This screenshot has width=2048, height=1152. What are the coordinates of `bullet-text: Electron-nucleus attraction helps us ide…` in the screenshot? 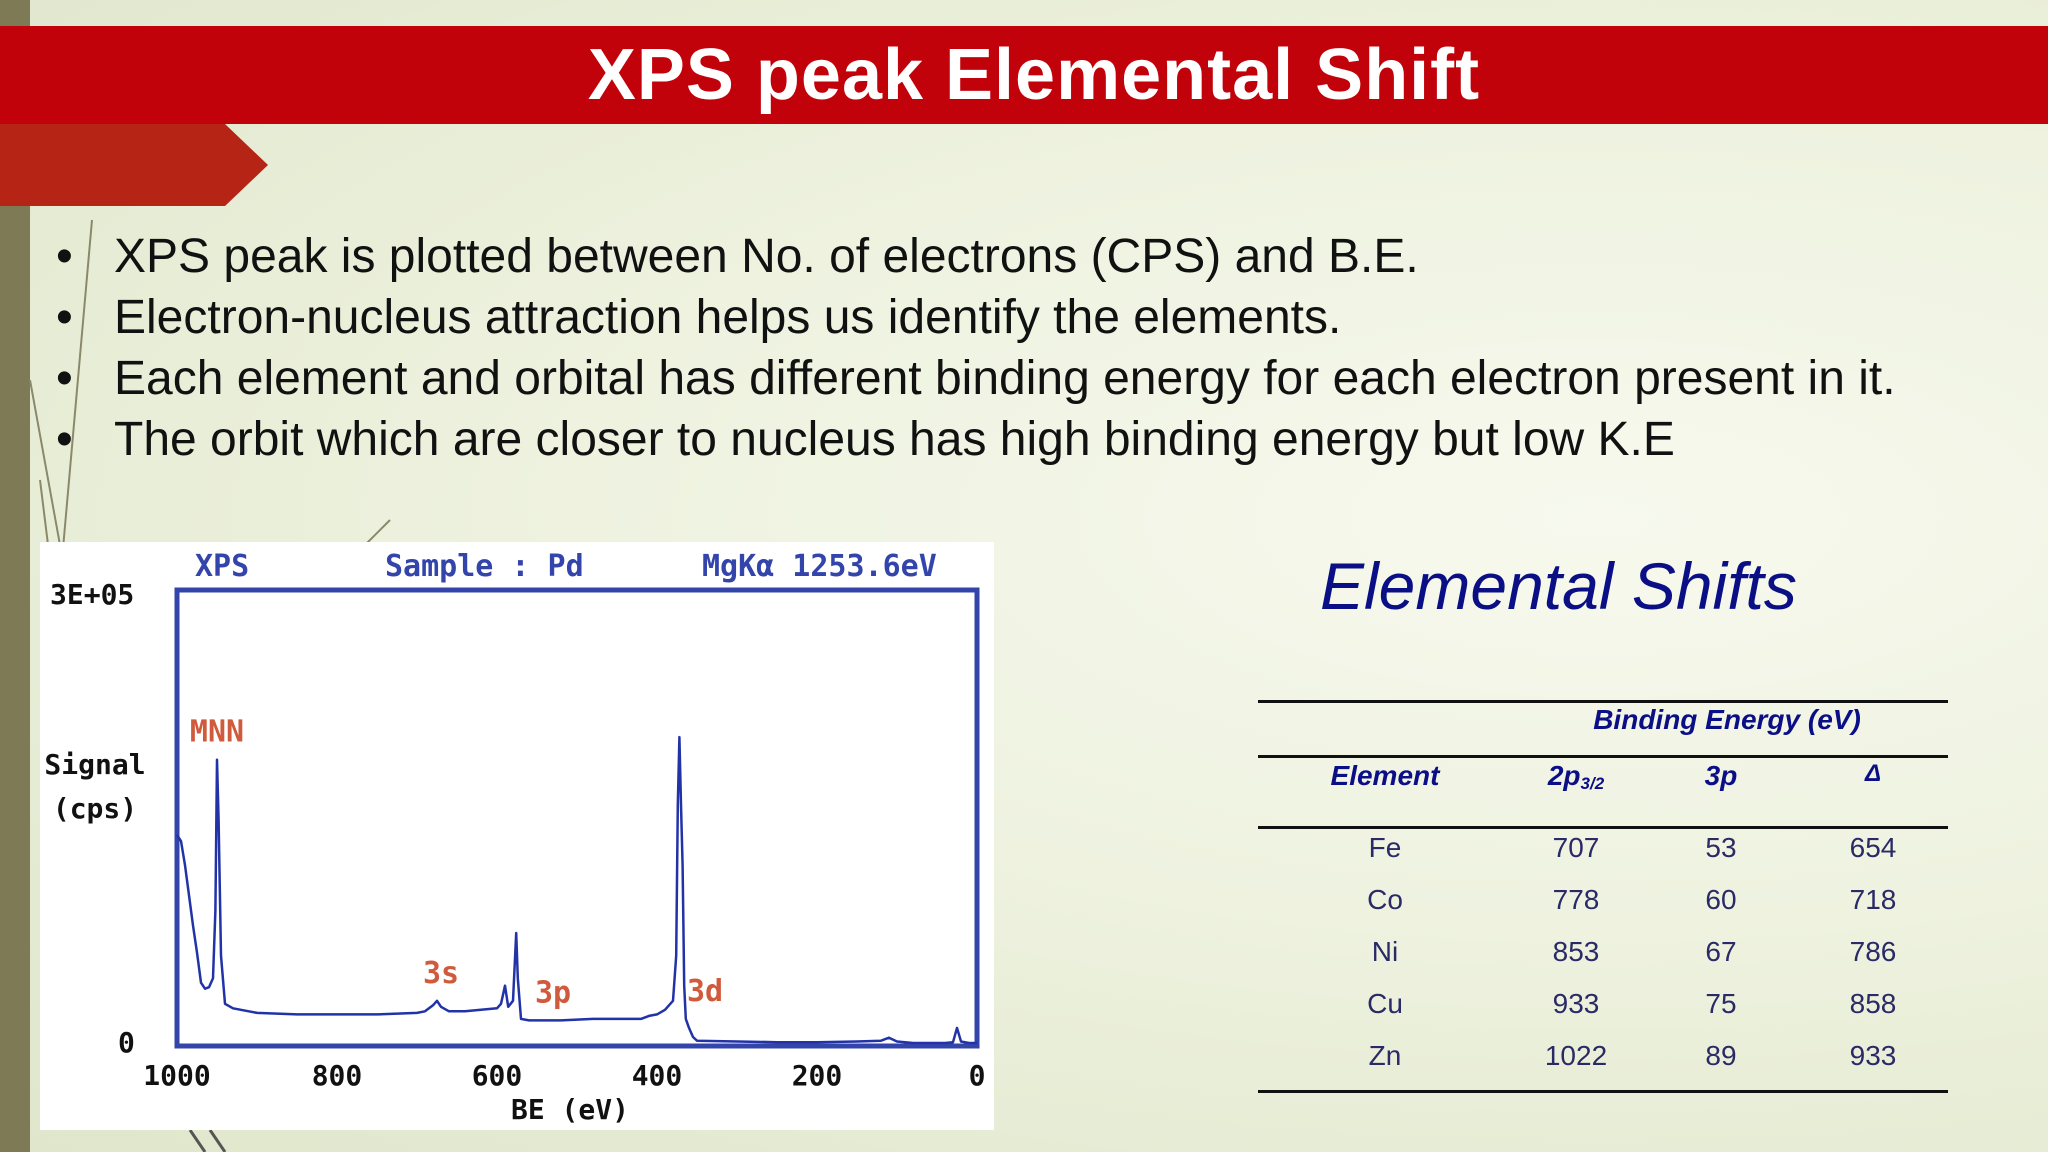 It's located at (728, 317).